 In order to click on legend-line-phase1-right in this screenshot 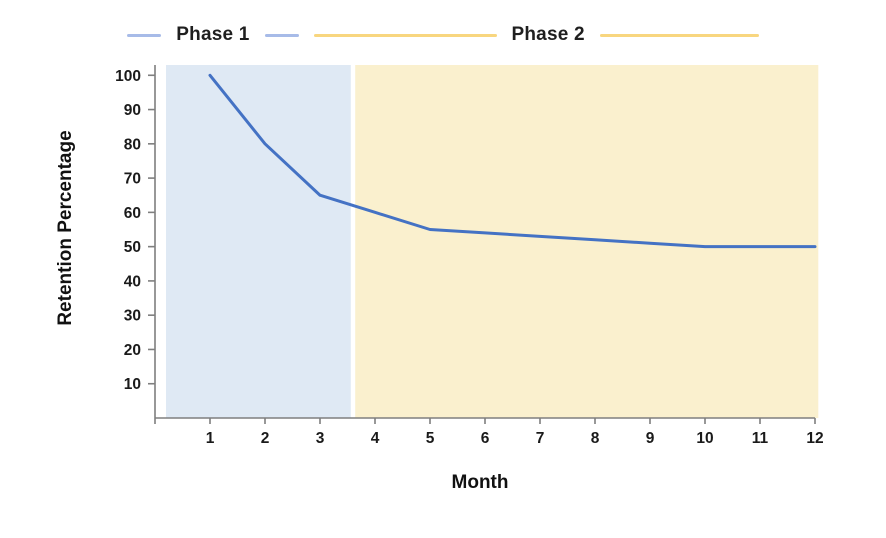, I will do `click(281, 35)`.